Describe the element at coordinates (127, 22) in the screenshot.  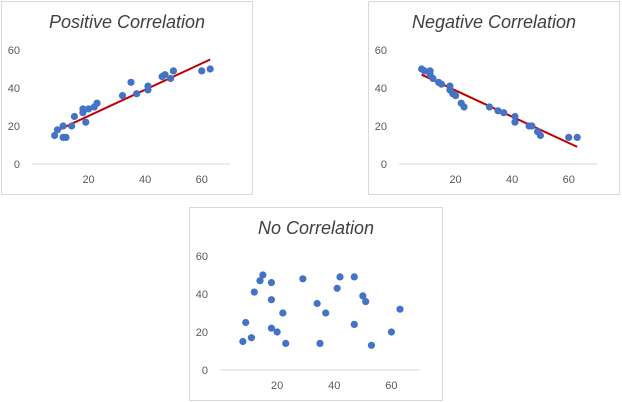
I see `chart-title: Positive Correlation` at that location.